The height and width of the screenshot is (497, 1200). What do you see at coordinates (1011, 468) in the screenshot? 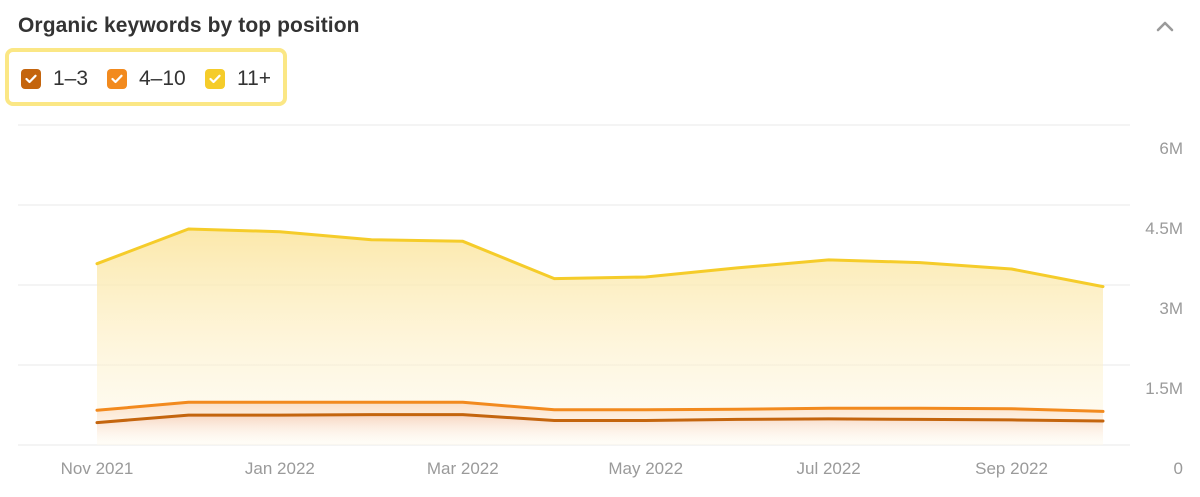
I see `x-tick-label: Sep 2022` at bounding box center [1011, 468].